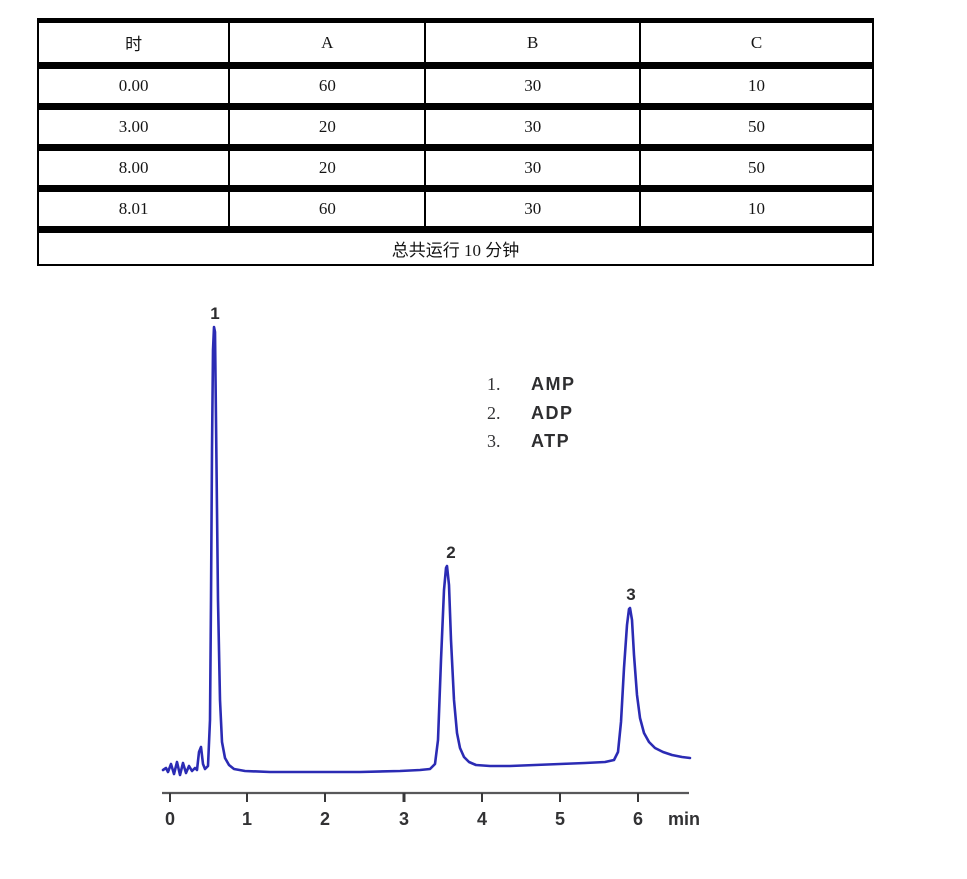  I want to click on table-footer-row: 总共运行 10 分钟, so click(455, 245).